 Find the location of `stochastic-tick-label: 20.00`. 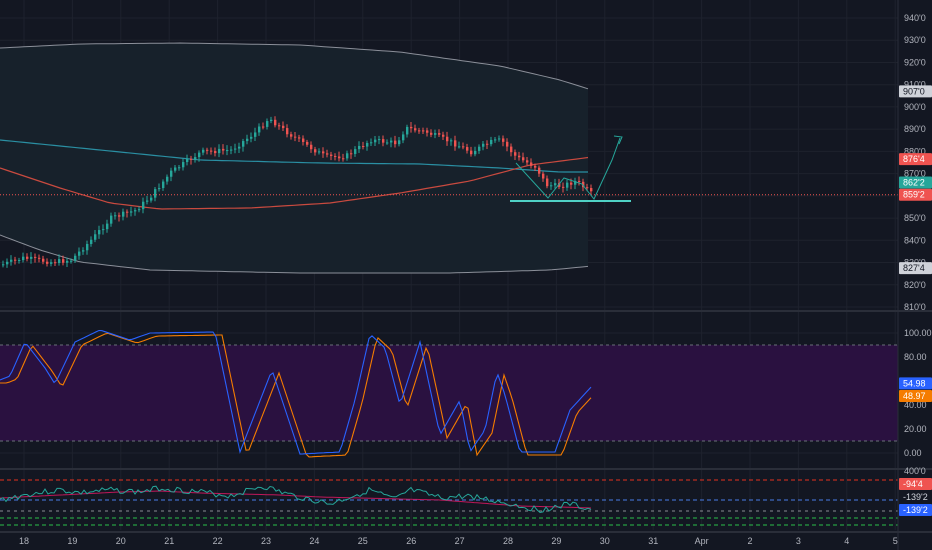

stochastic-tick-label: 20.00 is located at coordinates (915, 429).